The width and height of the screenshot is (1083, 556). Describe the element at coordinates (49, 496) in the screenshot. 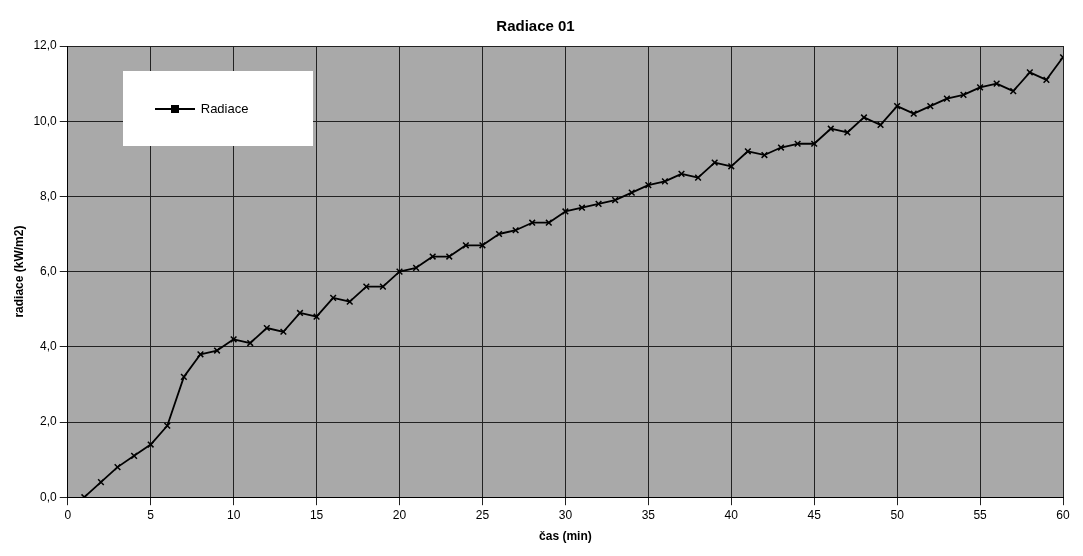

I see `y-tick-label: 0,0` at that location.